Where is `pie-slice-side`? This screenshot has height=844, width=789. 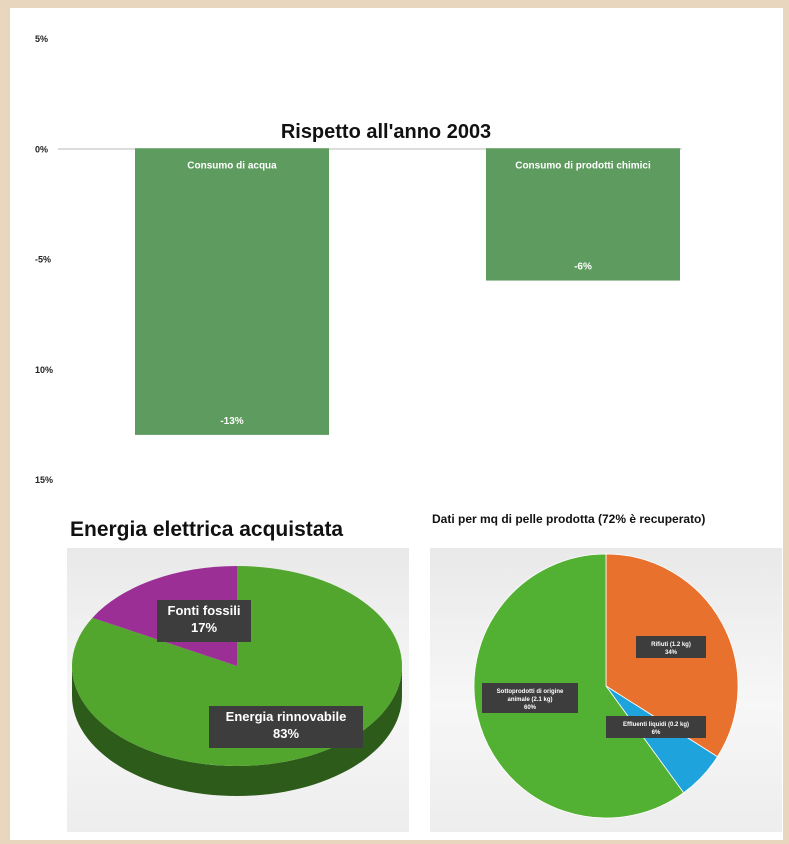 pie-slice-side is located at coordinates (237, 731).